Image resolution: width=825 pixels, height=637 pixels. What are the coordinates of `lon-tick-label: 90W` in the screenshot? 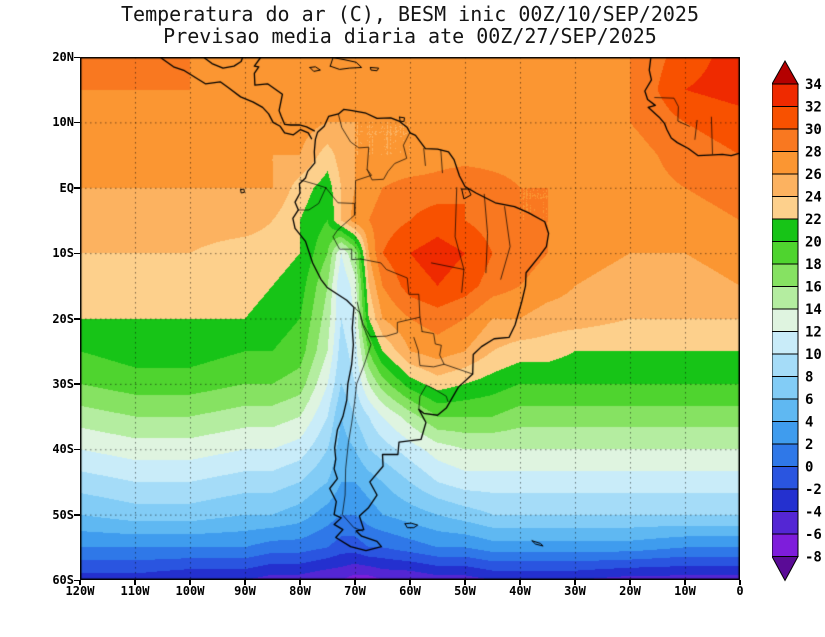 It's located at (245, 591).